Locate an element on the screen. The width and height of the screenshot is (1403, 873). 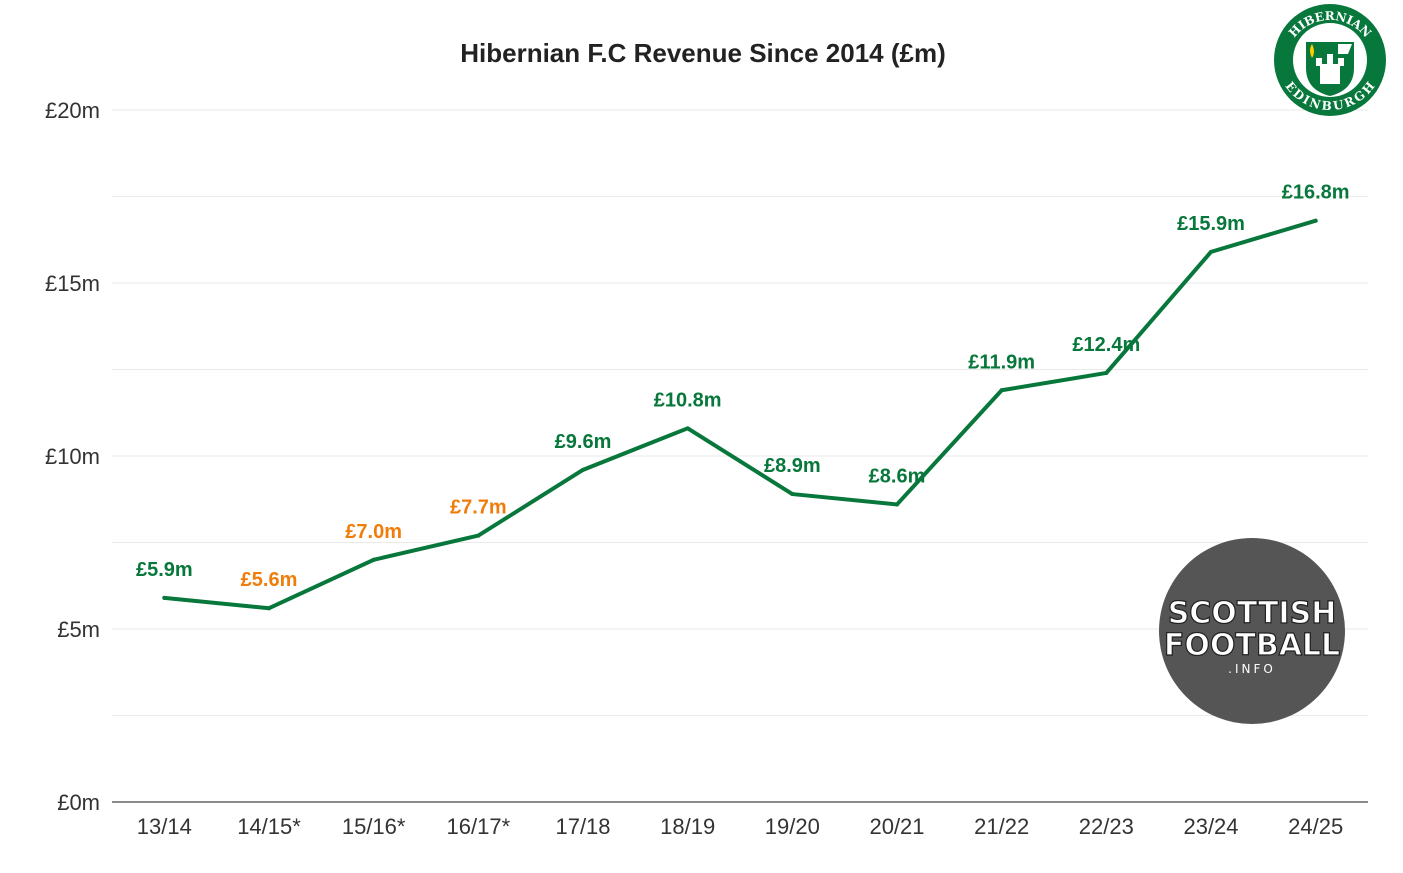
chart-title: Hibernian F.C Revenue Since 2014 (£m) is located at coordinates (703, 53).